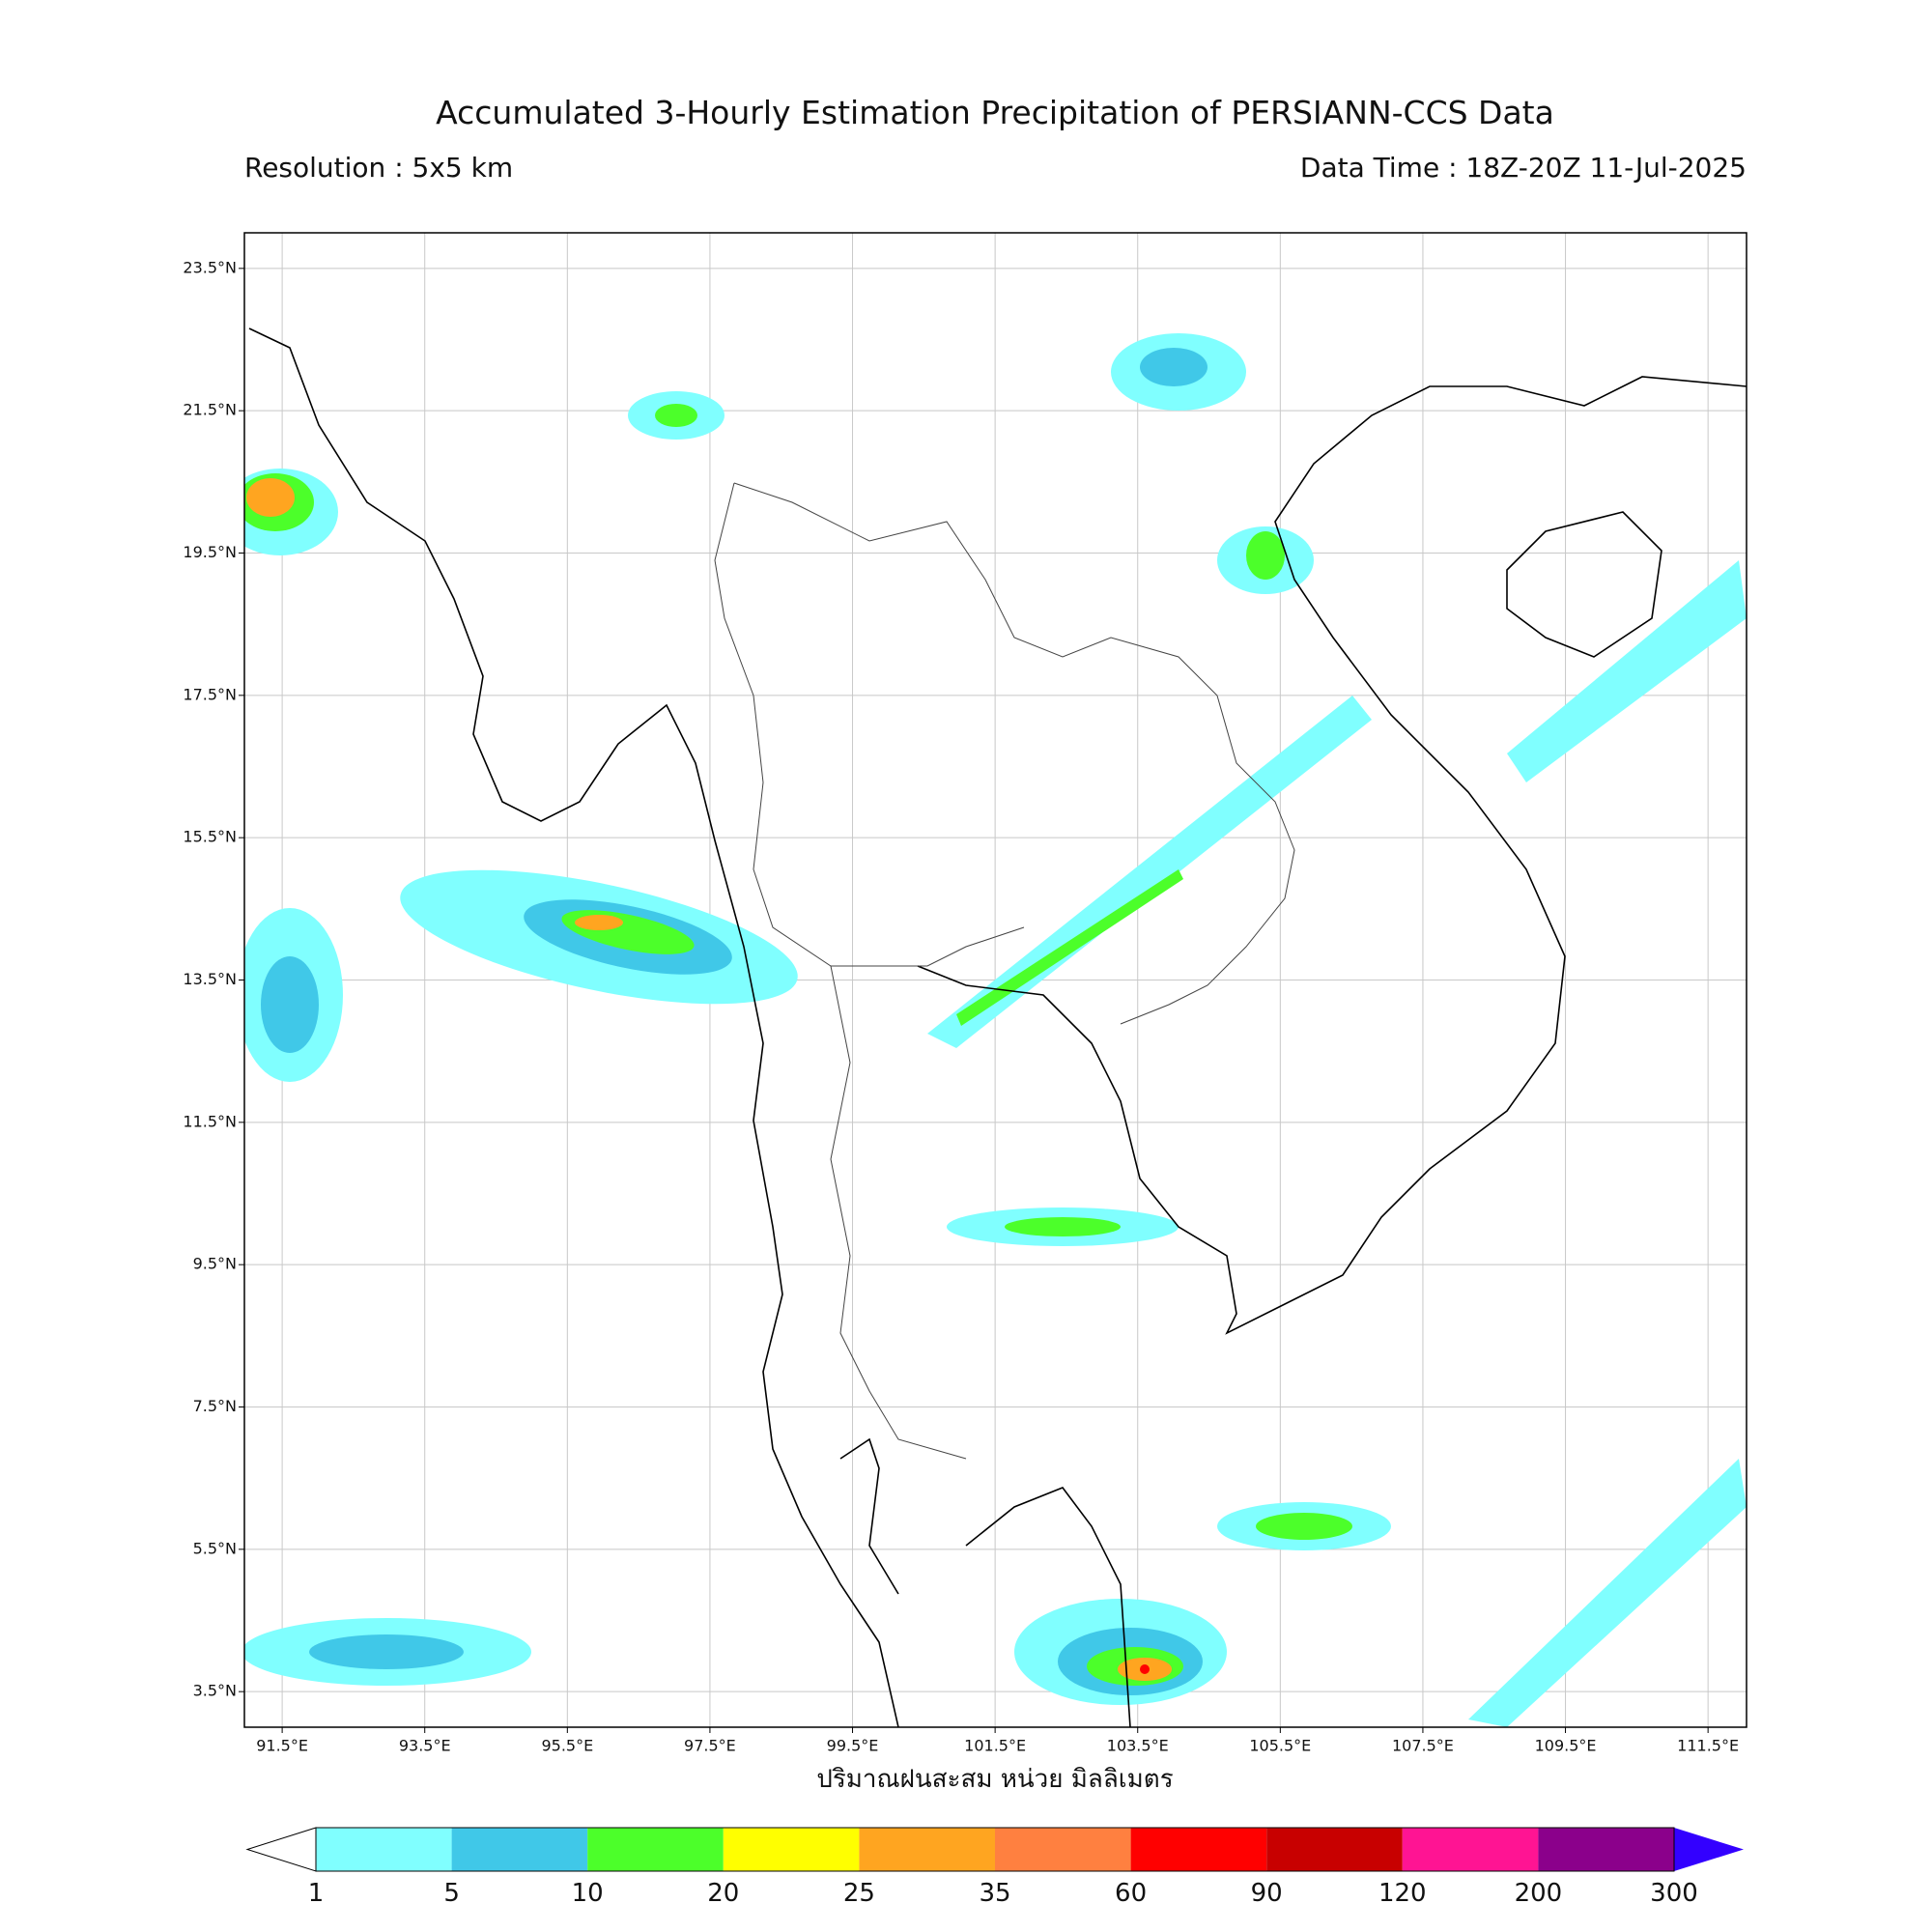  Describe the element at coordinates (1402, 1893) in the screenshot. I see `colorbar-label: 120` at that location.